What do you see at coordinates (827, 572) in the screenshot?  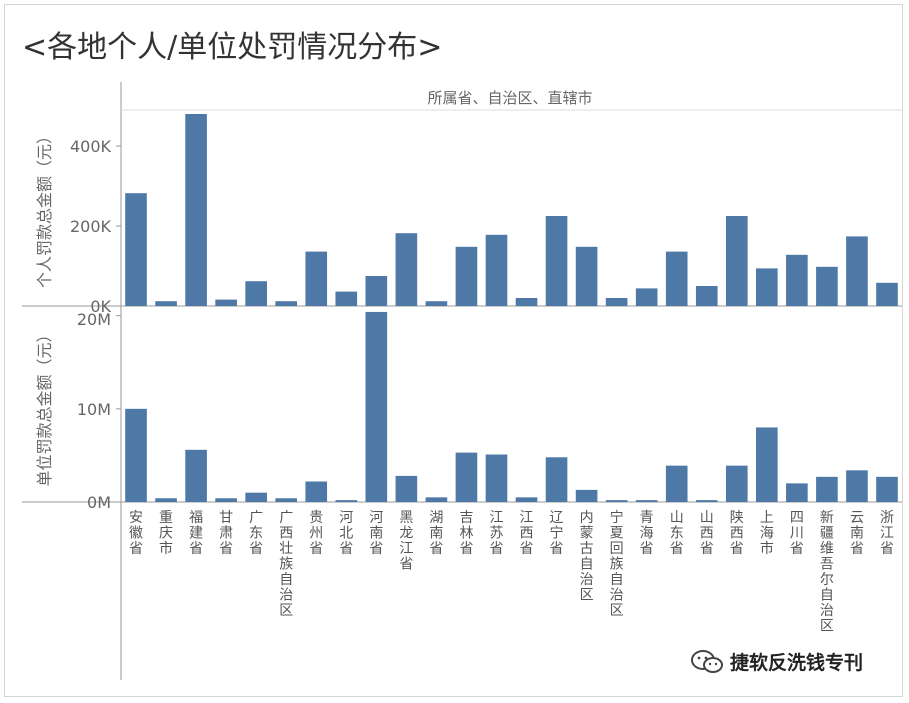 I see `category-label: 新疆维吾尔自治区` at bounding box center [827, 572].